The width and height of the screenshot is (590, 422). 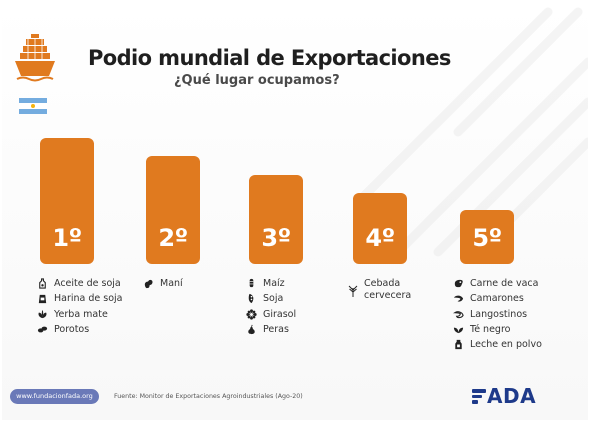 What do you see at coordinates (276, 238) in the screenshot?
I see `place-label-3: 3º` at bounding box center [276, 238].